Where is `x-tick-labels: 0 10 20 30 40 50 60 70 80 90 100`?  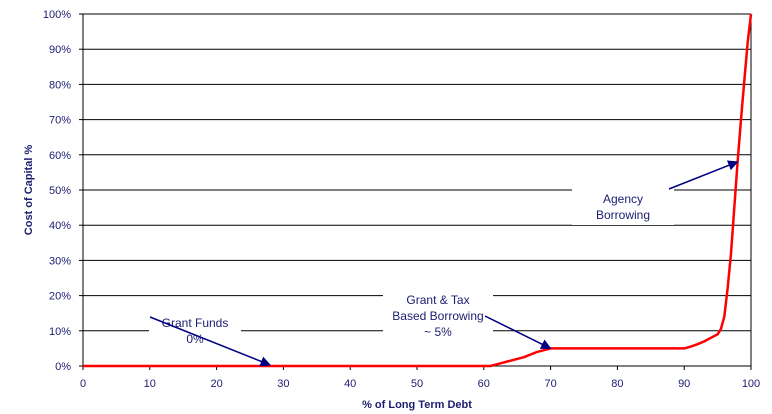
x-tick-labels: 0 10 20 30 40 50 60 70 80 90 100 is located at coordinates (420, 378).